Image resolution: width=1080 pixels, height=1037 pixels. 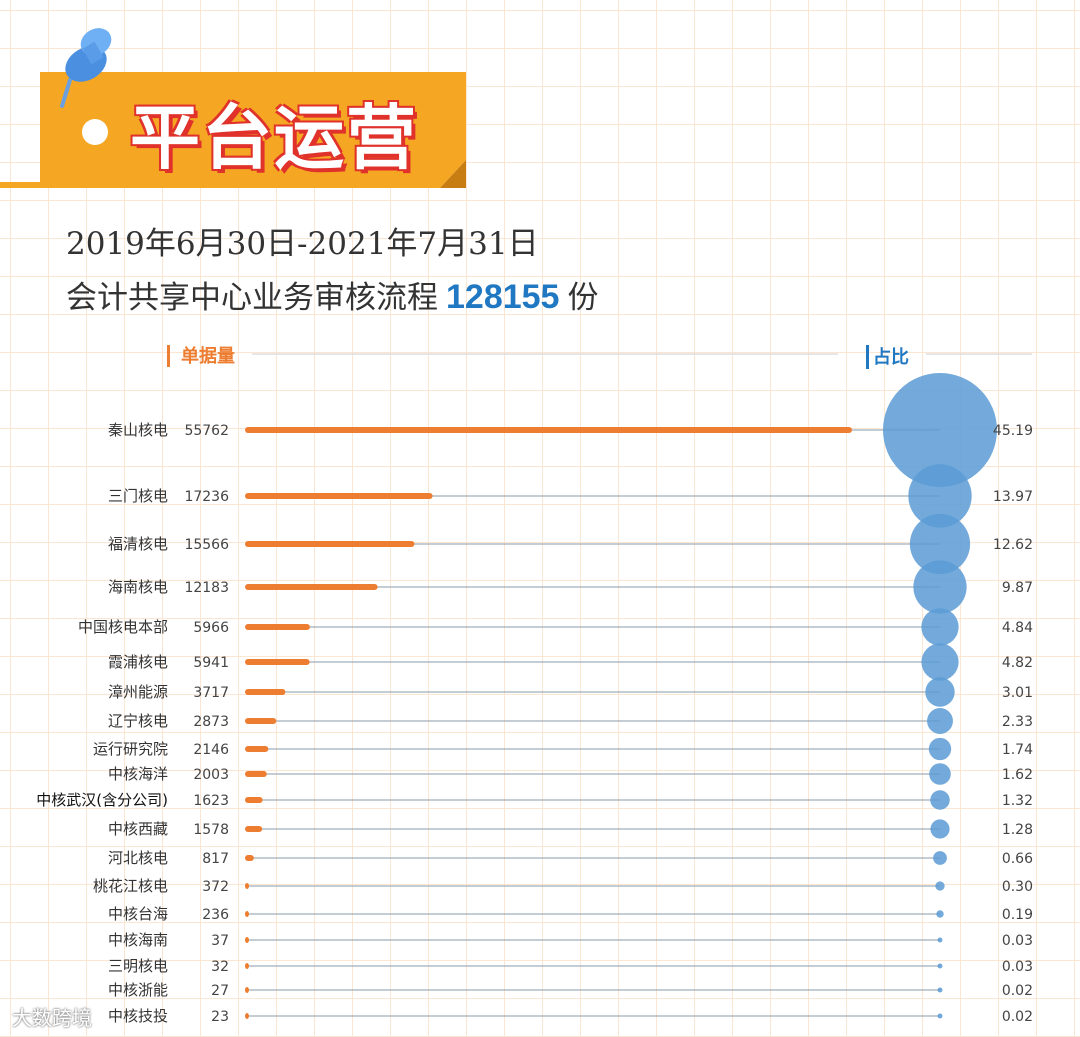 I want to click on share-label: 9.87, so click(x=1017, y=588).